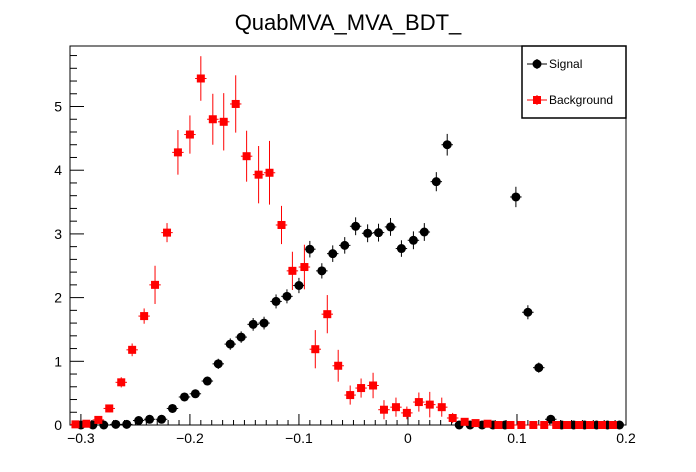 The image size is (696, 472). Describe the element at coordinates (581, 100) in the screenshot. I see `legend-background-label: Background` at that location.